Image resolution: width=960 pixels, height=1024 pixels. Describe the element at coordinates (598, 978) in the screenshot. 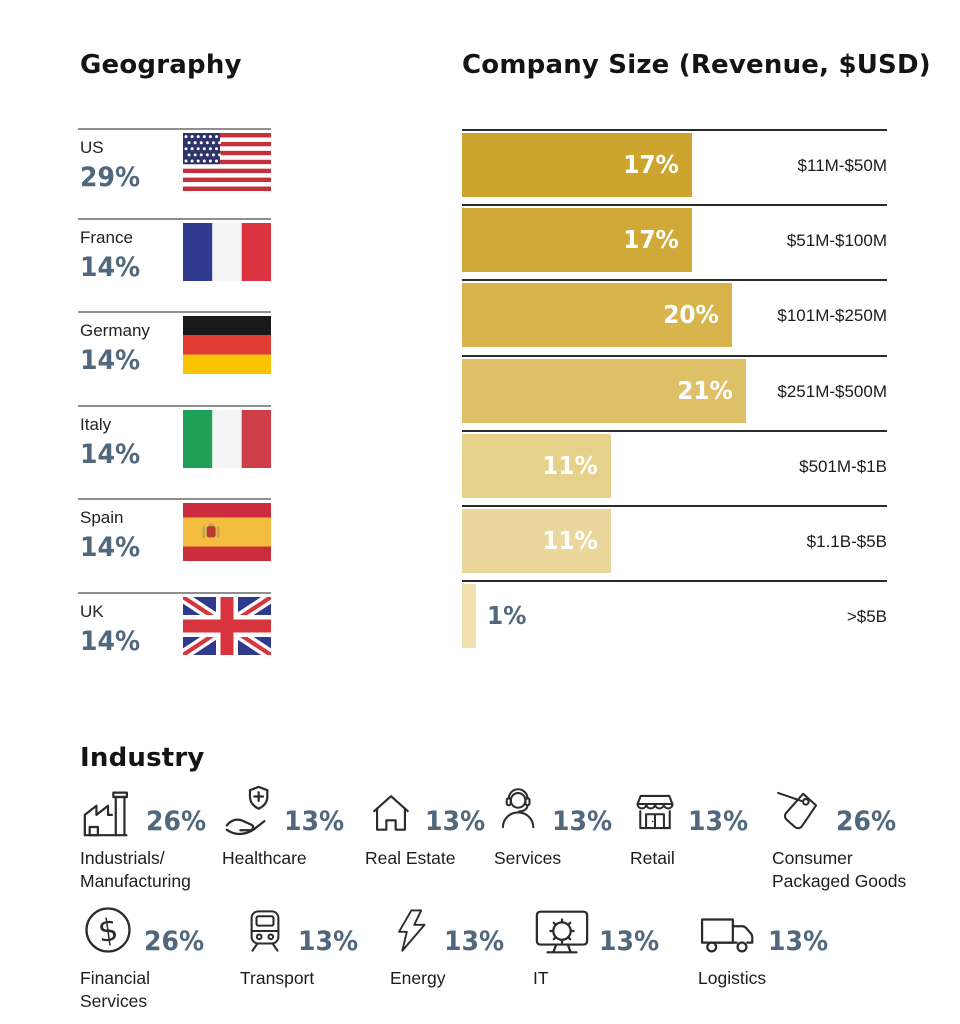

I see `industry-label: IT` at that location.